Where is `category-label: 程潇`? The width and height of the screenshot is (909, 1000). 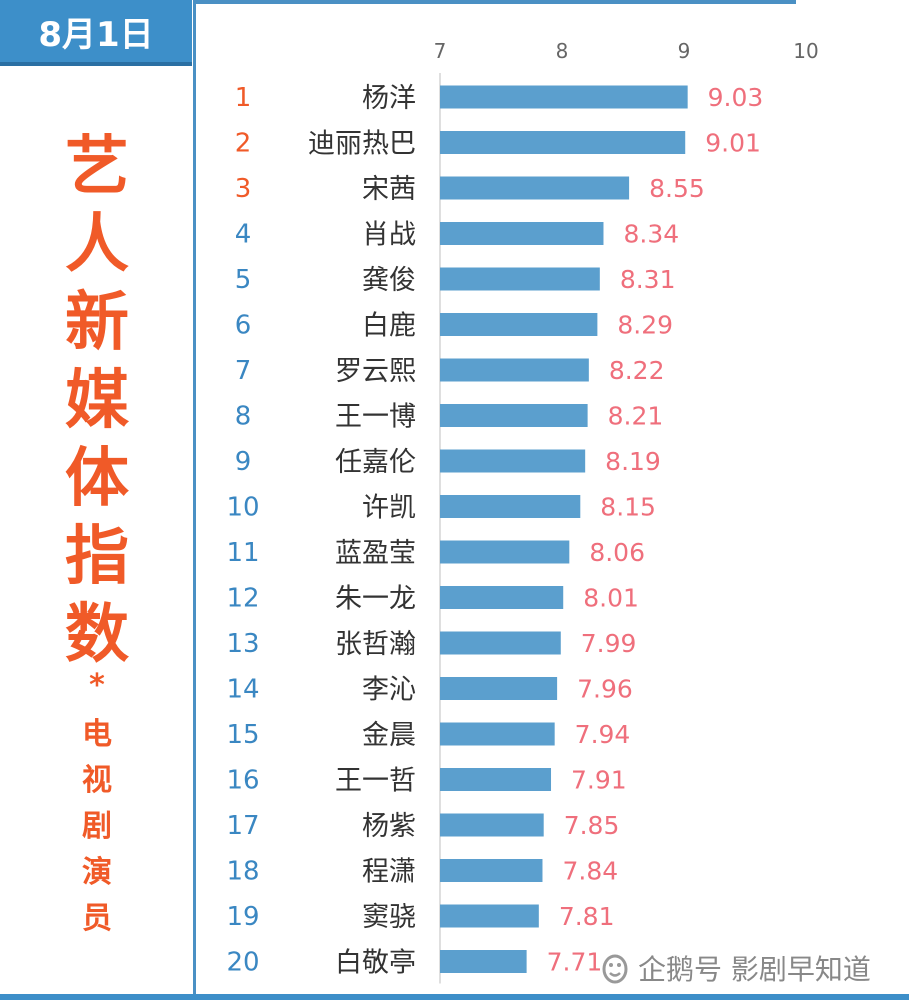 category-label: 程潇 is located at coordinates (389, 872).